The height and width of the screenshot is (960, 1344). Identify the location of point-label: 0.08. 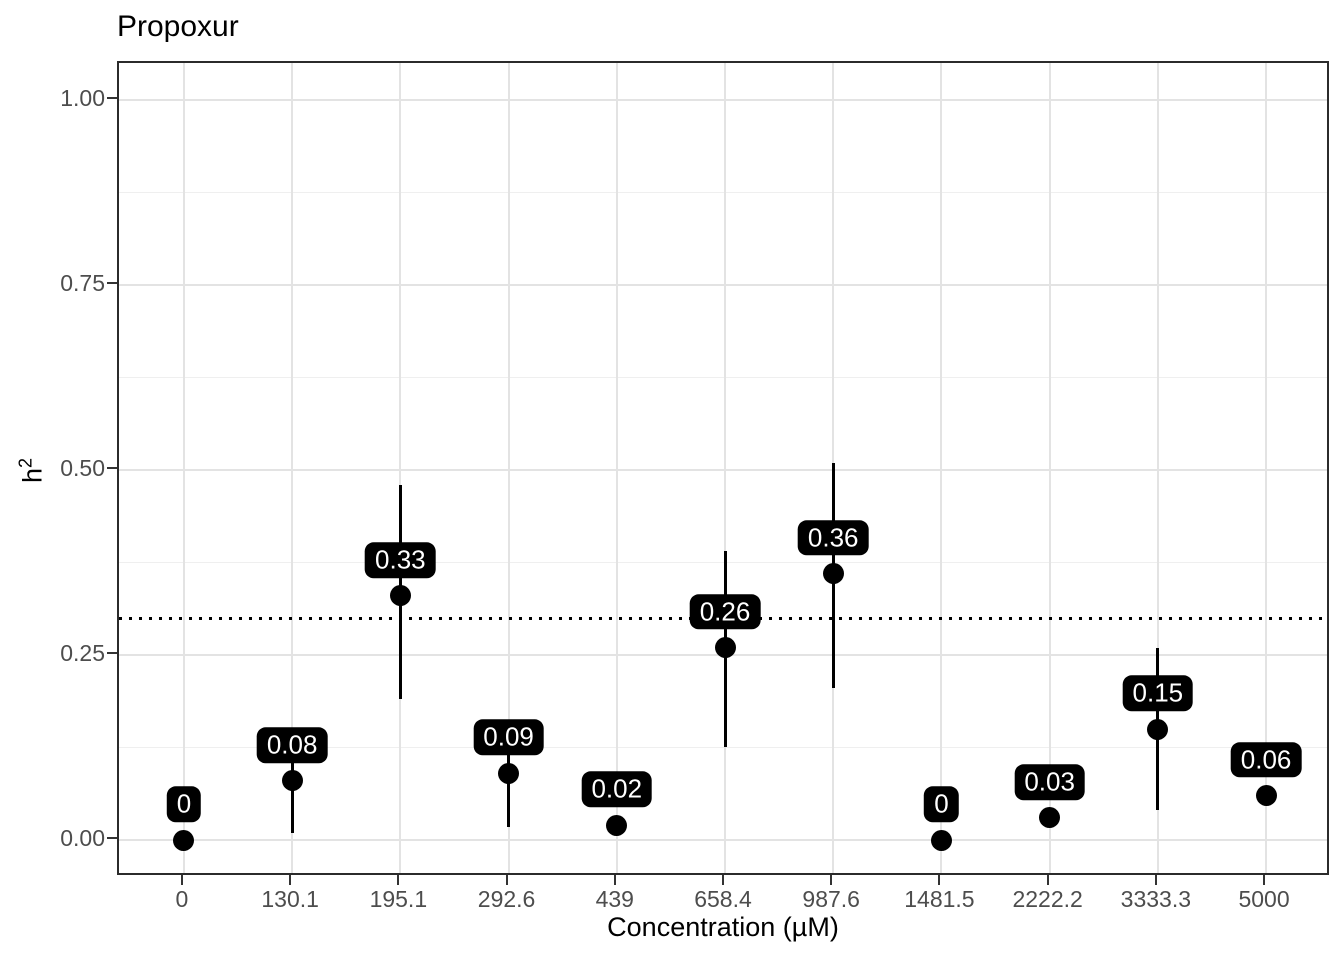
(292, 745).